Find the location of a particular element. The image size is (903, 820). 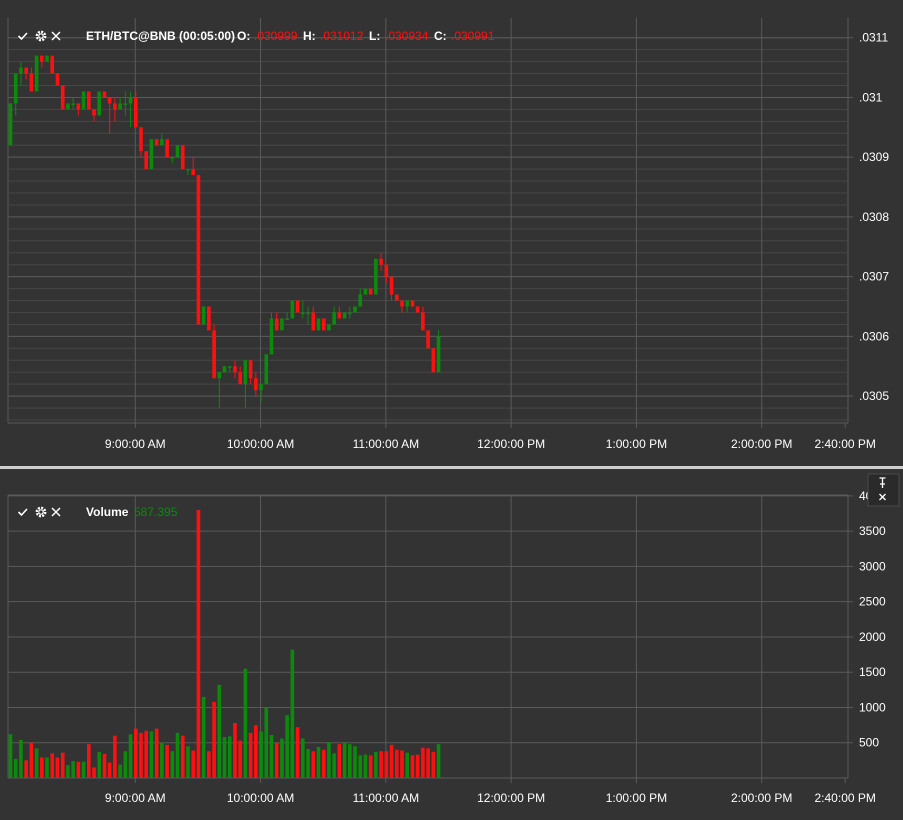

volume-y-tick-label: 2500 is located at coordinates (872, 602).